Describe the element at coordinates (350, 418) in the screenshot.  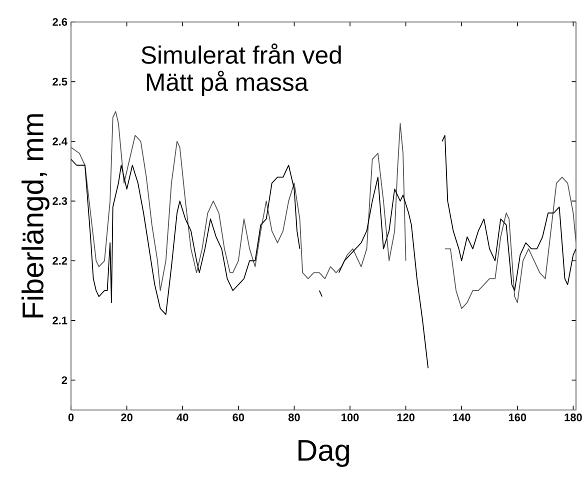
I see `x-tick-label: 100` at that location.